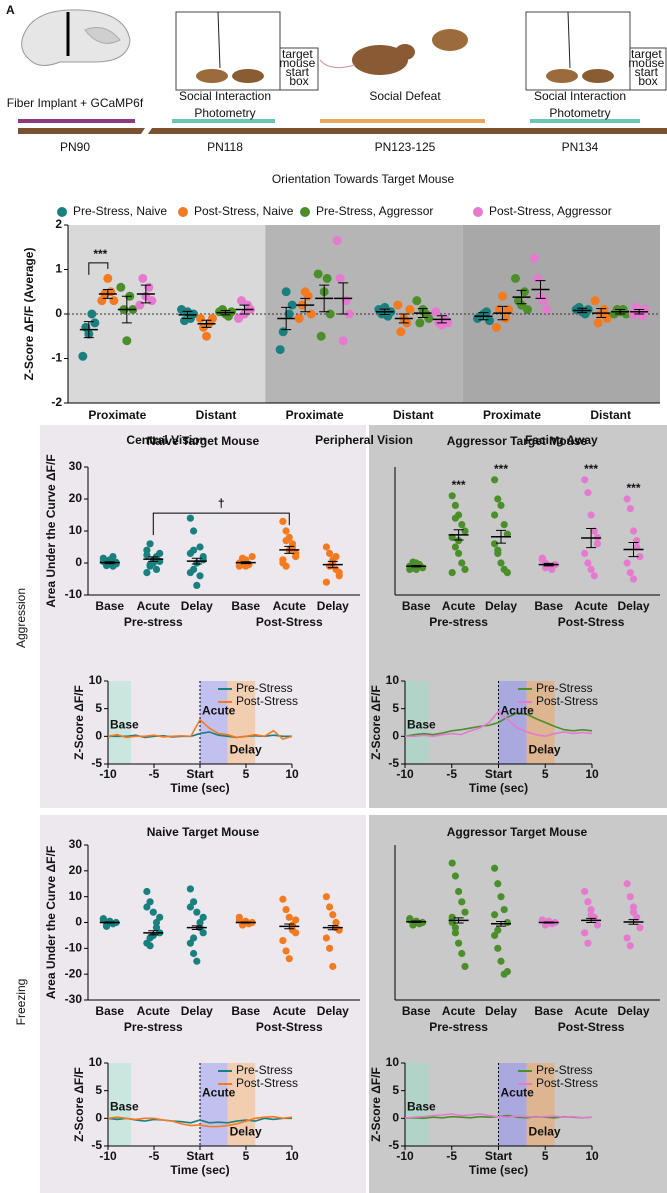 This screenshot has width=667, height=1193. Describe the element at coordinates (98, 268) in the screenshot. I see `sig-bracket` at that location.